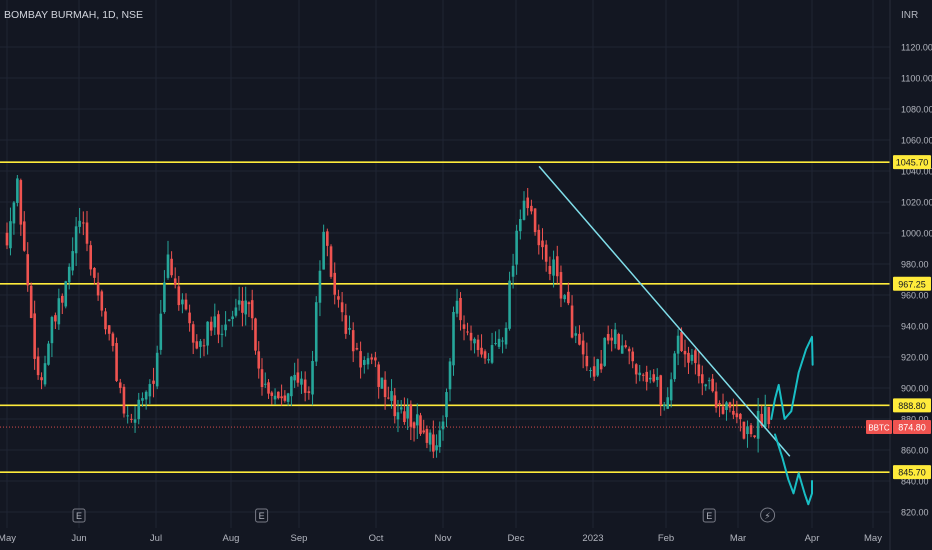  Describe the element at coordinates (916, 48) in the screenshot. I see `y-tick-label: 1120.00` at that location.